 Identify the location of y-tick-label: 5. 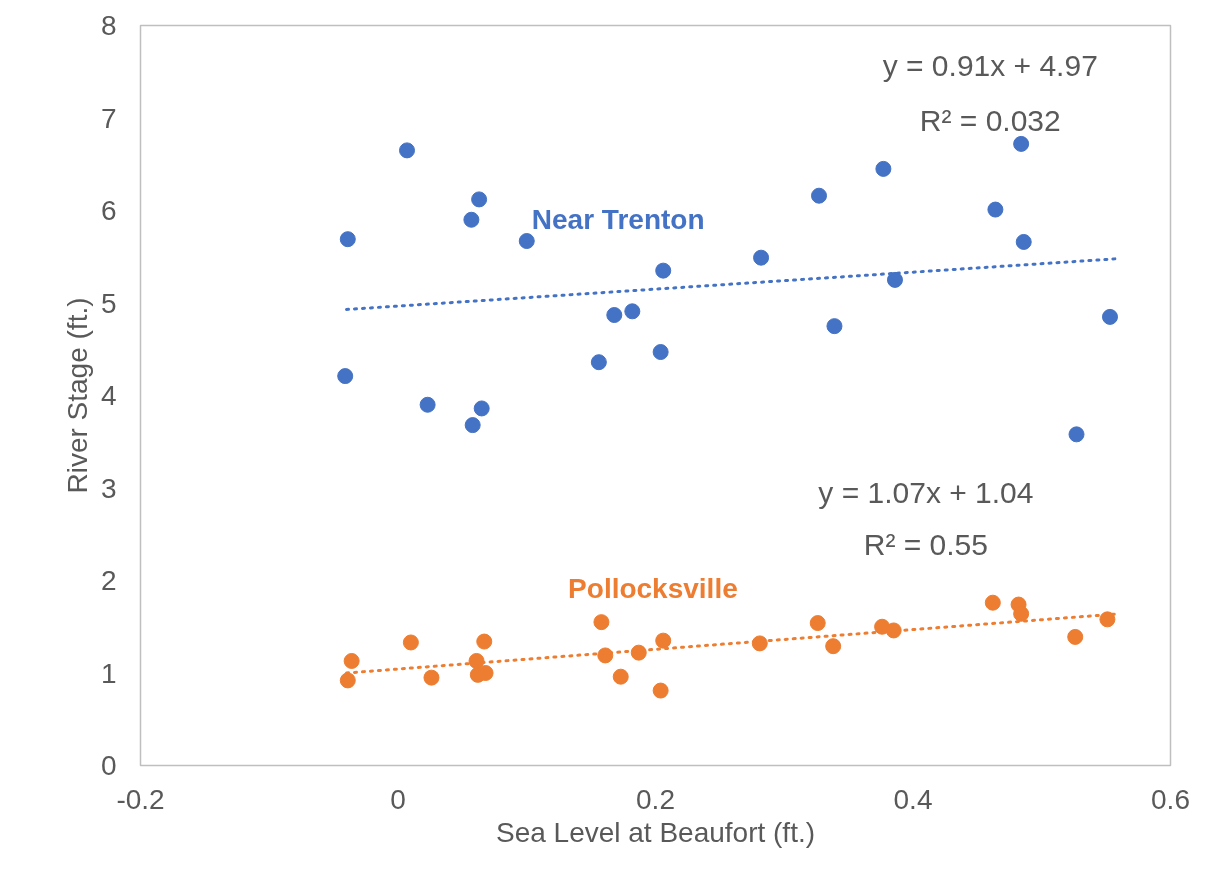
(108, 303).